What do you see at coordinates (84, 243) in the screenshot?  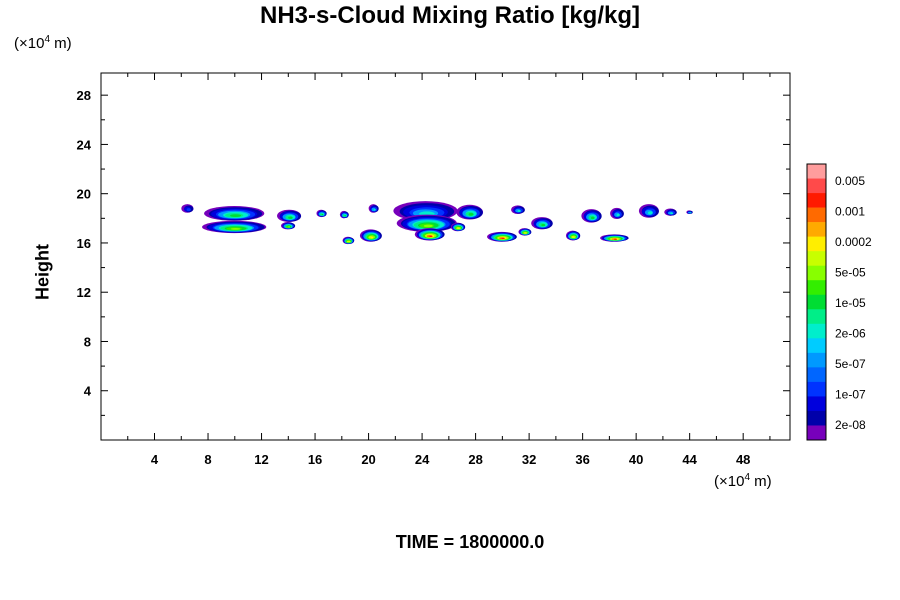 I see `y-tick-label: 16` at bounding box center [84, 243].